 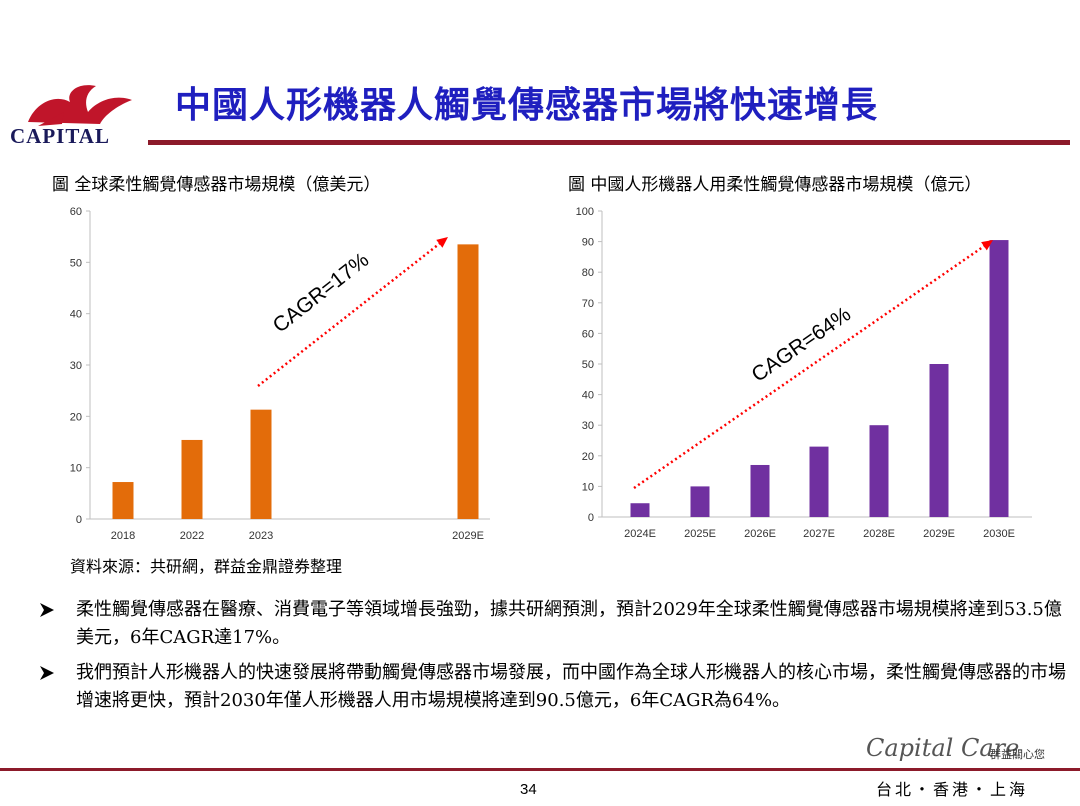 I want to click on x-tick-label: 2018, so click(x=123, y=536).